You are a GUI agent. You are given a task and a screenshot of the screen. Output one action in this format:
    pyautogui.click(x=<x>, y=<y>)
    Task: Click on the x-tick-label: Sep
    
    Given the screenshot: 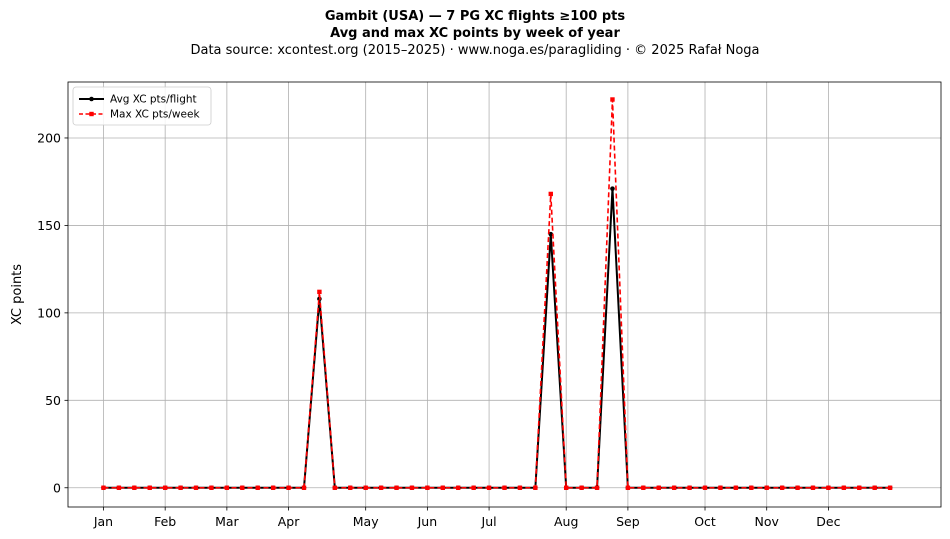 What is the action you would take?
    pyautogui.click(x=628, y=521)
    